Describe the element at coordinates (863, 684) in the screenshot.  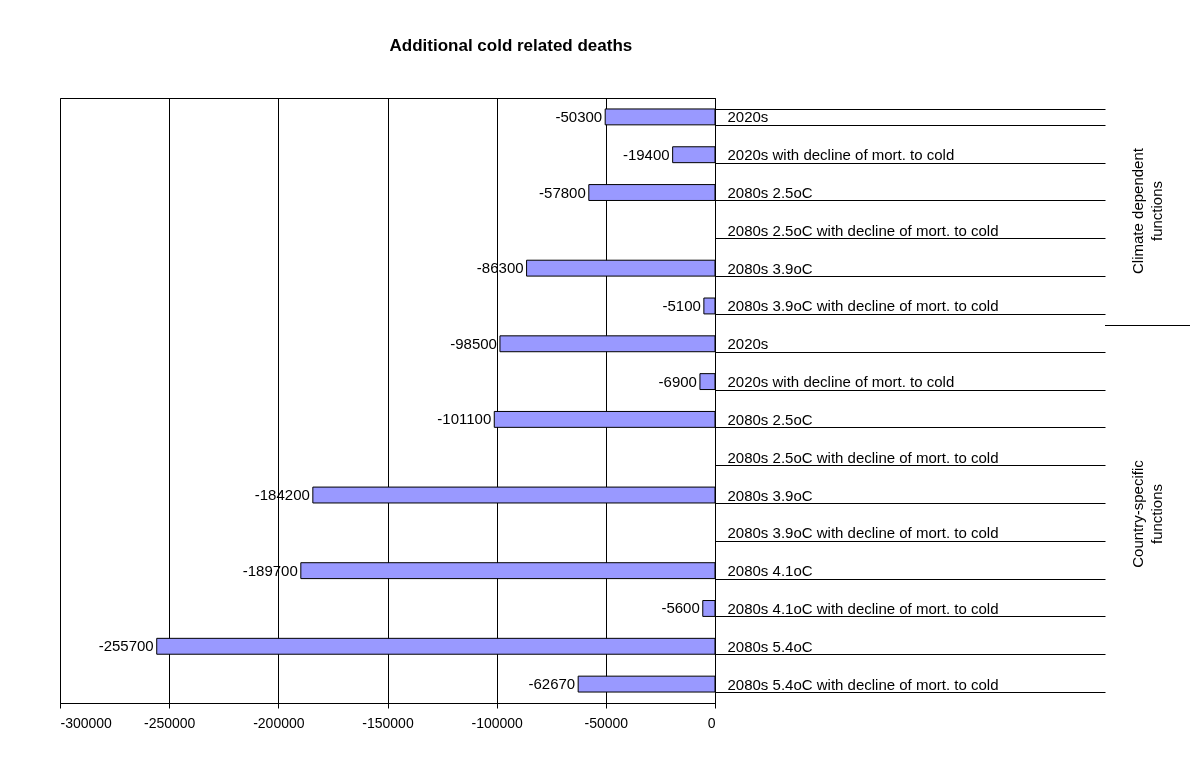
I see `y-tick-label: 2080s 5.4oC with decline of mort. to cold` at that location.